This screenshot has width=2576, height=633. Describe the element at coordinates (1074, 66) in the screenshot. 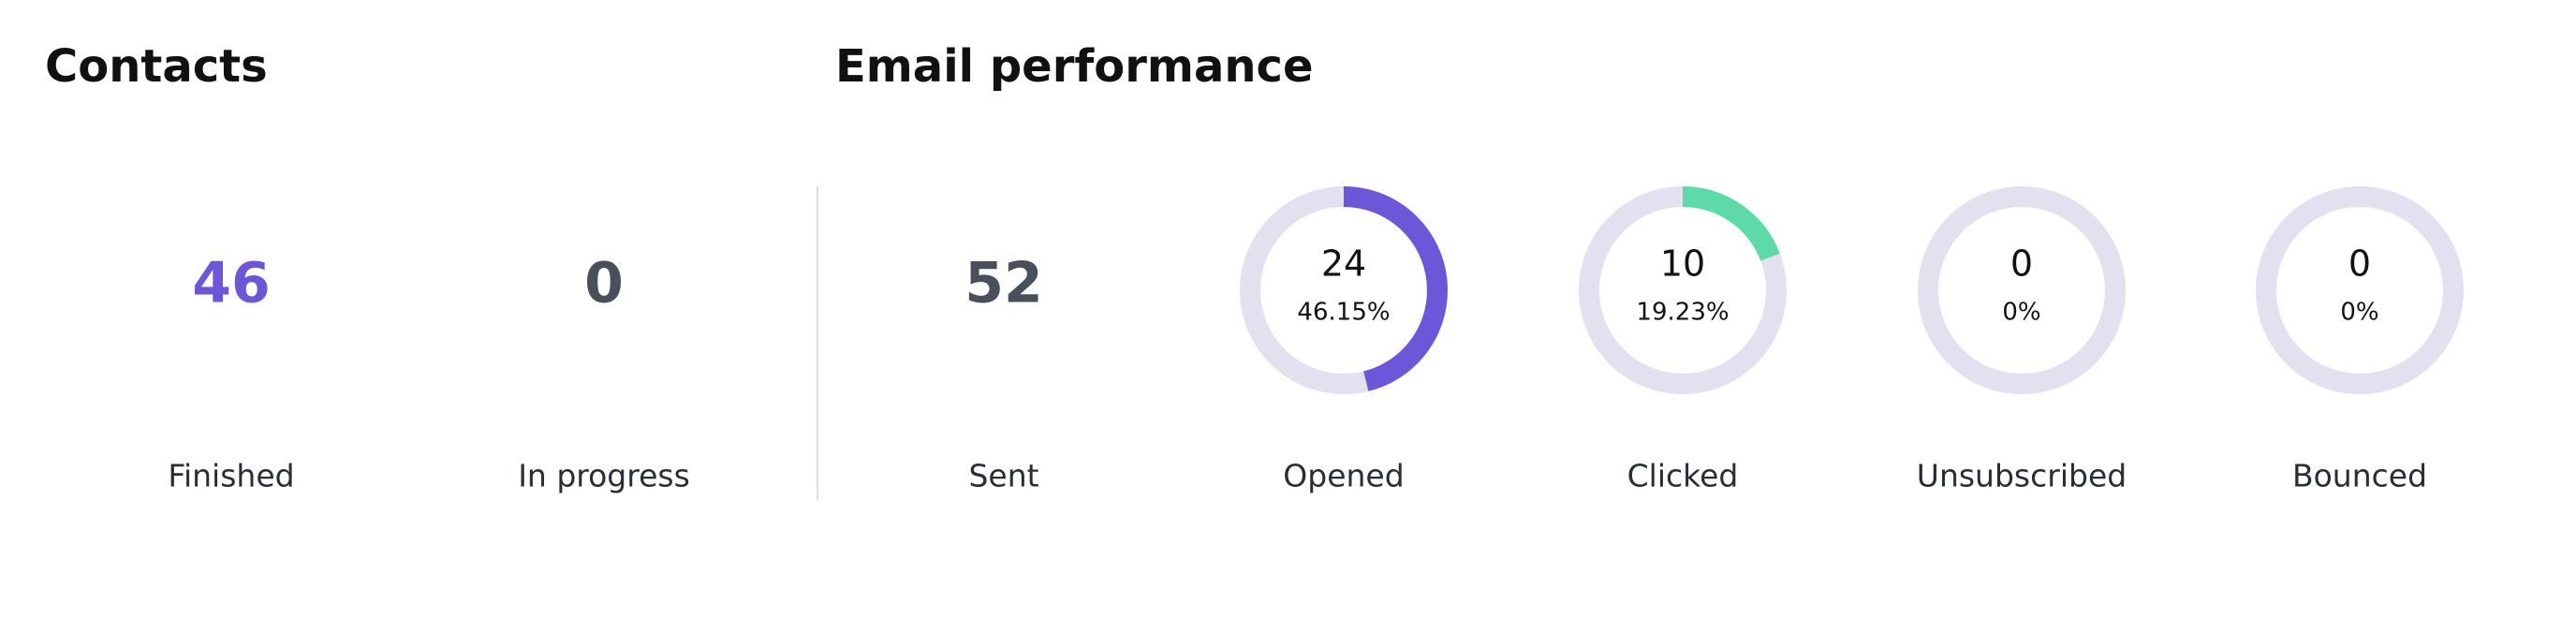

I see `section-title: Email performance` at that location.